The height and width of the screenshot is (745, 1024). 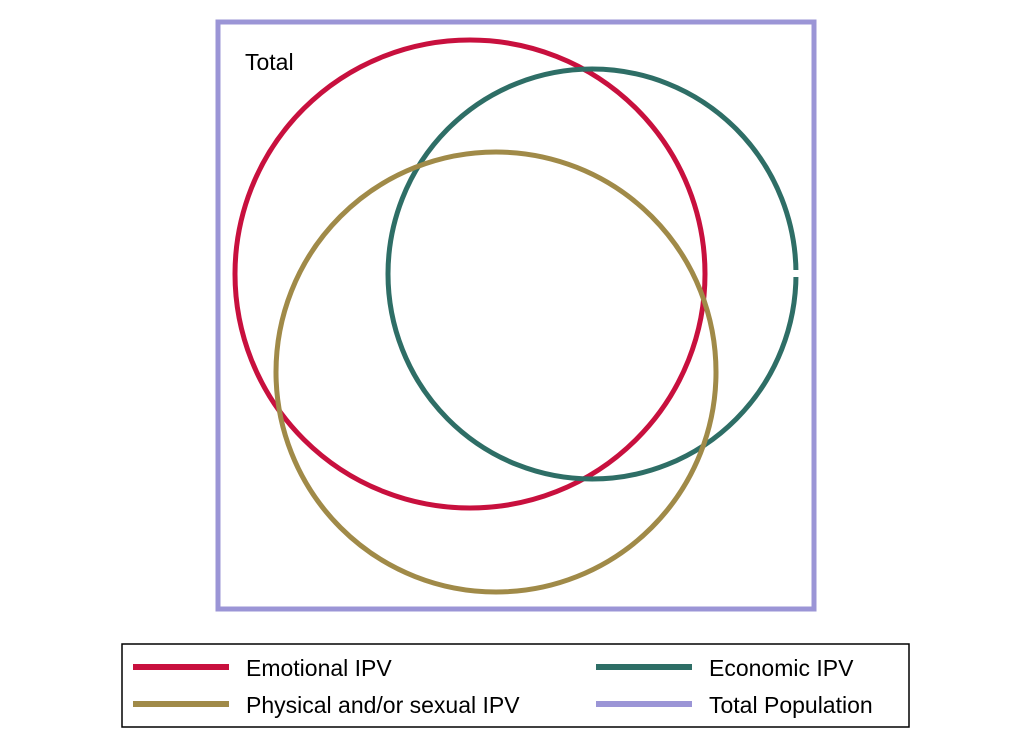 I want to click on legend-item-emotional-ipv: Emotional IPV, so click(x=262, y=668).